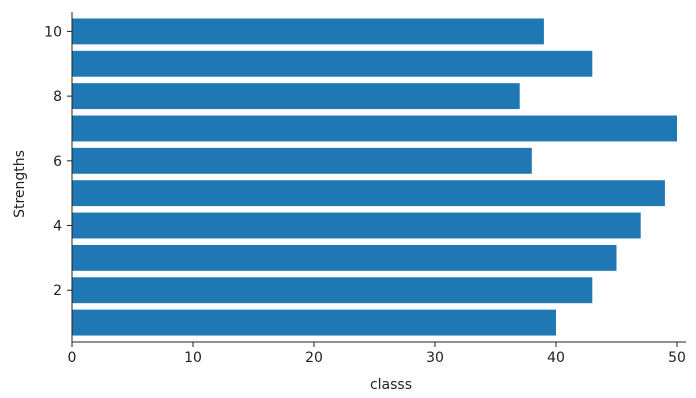 The width and height of the screenshot is (696, 398). Describe the element at coordinates (53, 32) in the screenshot. I see `y-tick-label-10: 10` at that location.